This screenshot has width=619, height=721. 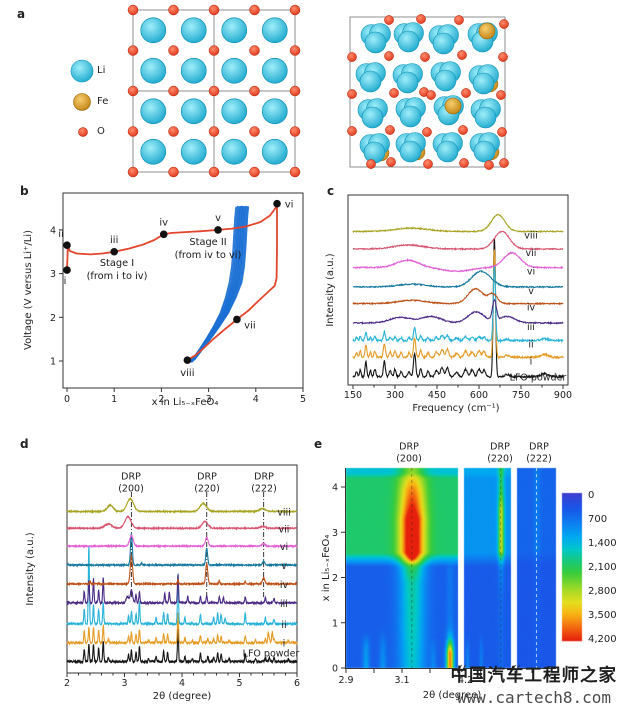 What do you see at coordinates (249, 325) in the screenshot?
I see `b-point-label-vii: vii` at bounding box center [249, 325].